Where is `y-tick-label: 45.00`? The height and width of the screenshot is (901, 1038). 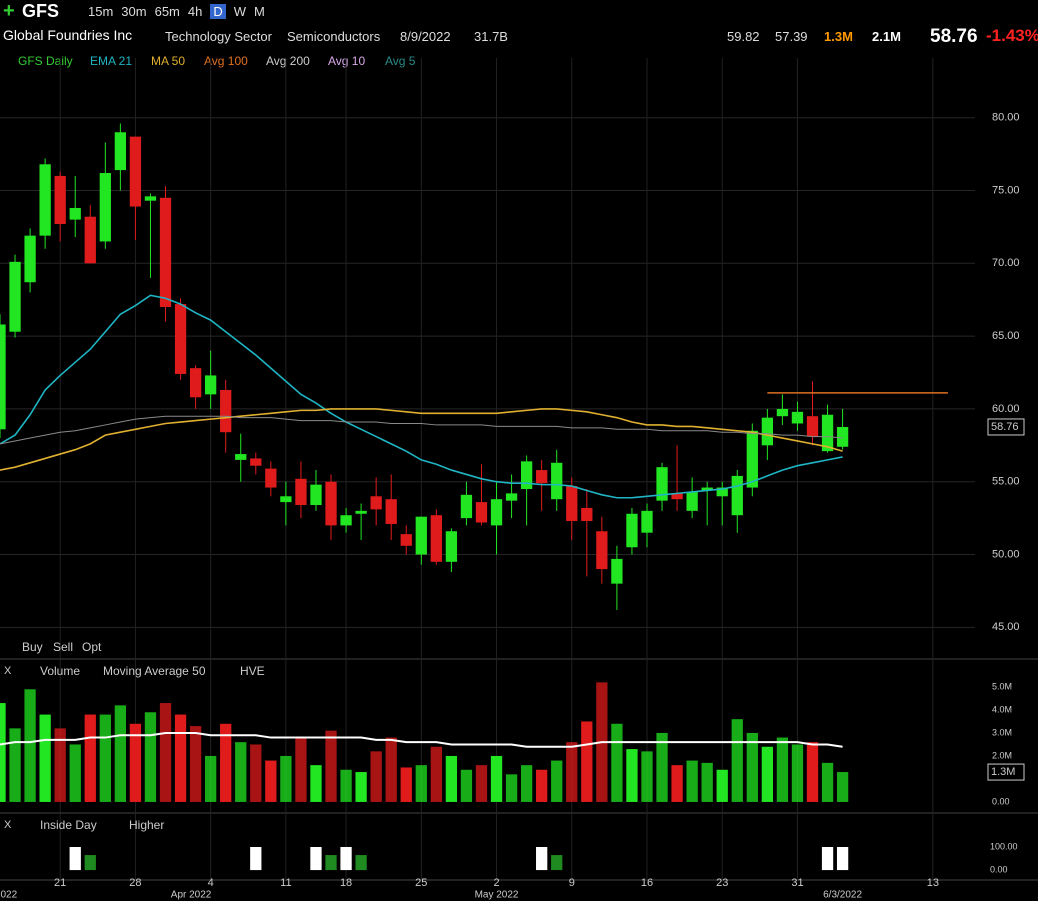 y-tick-label: 45.00 is located at coordinates (1006, 627).